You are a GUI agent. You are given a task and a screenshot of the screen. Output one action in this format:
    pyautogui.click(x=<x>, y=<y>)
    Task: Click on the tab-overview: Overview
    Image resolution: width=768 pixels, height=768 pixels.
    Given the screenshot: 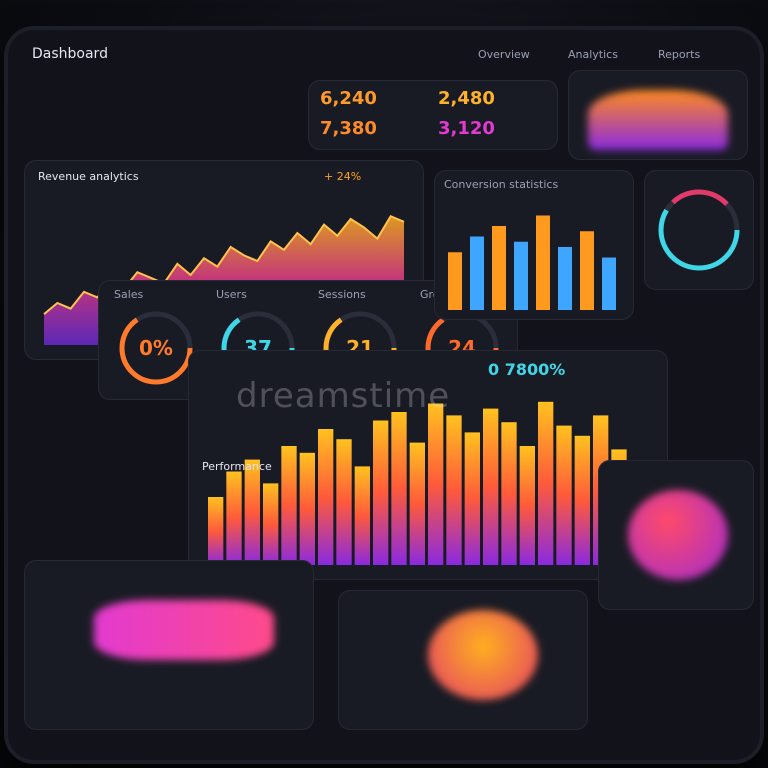 What is the action you would take?
    pyautogui.click(x=504, y=54)
    